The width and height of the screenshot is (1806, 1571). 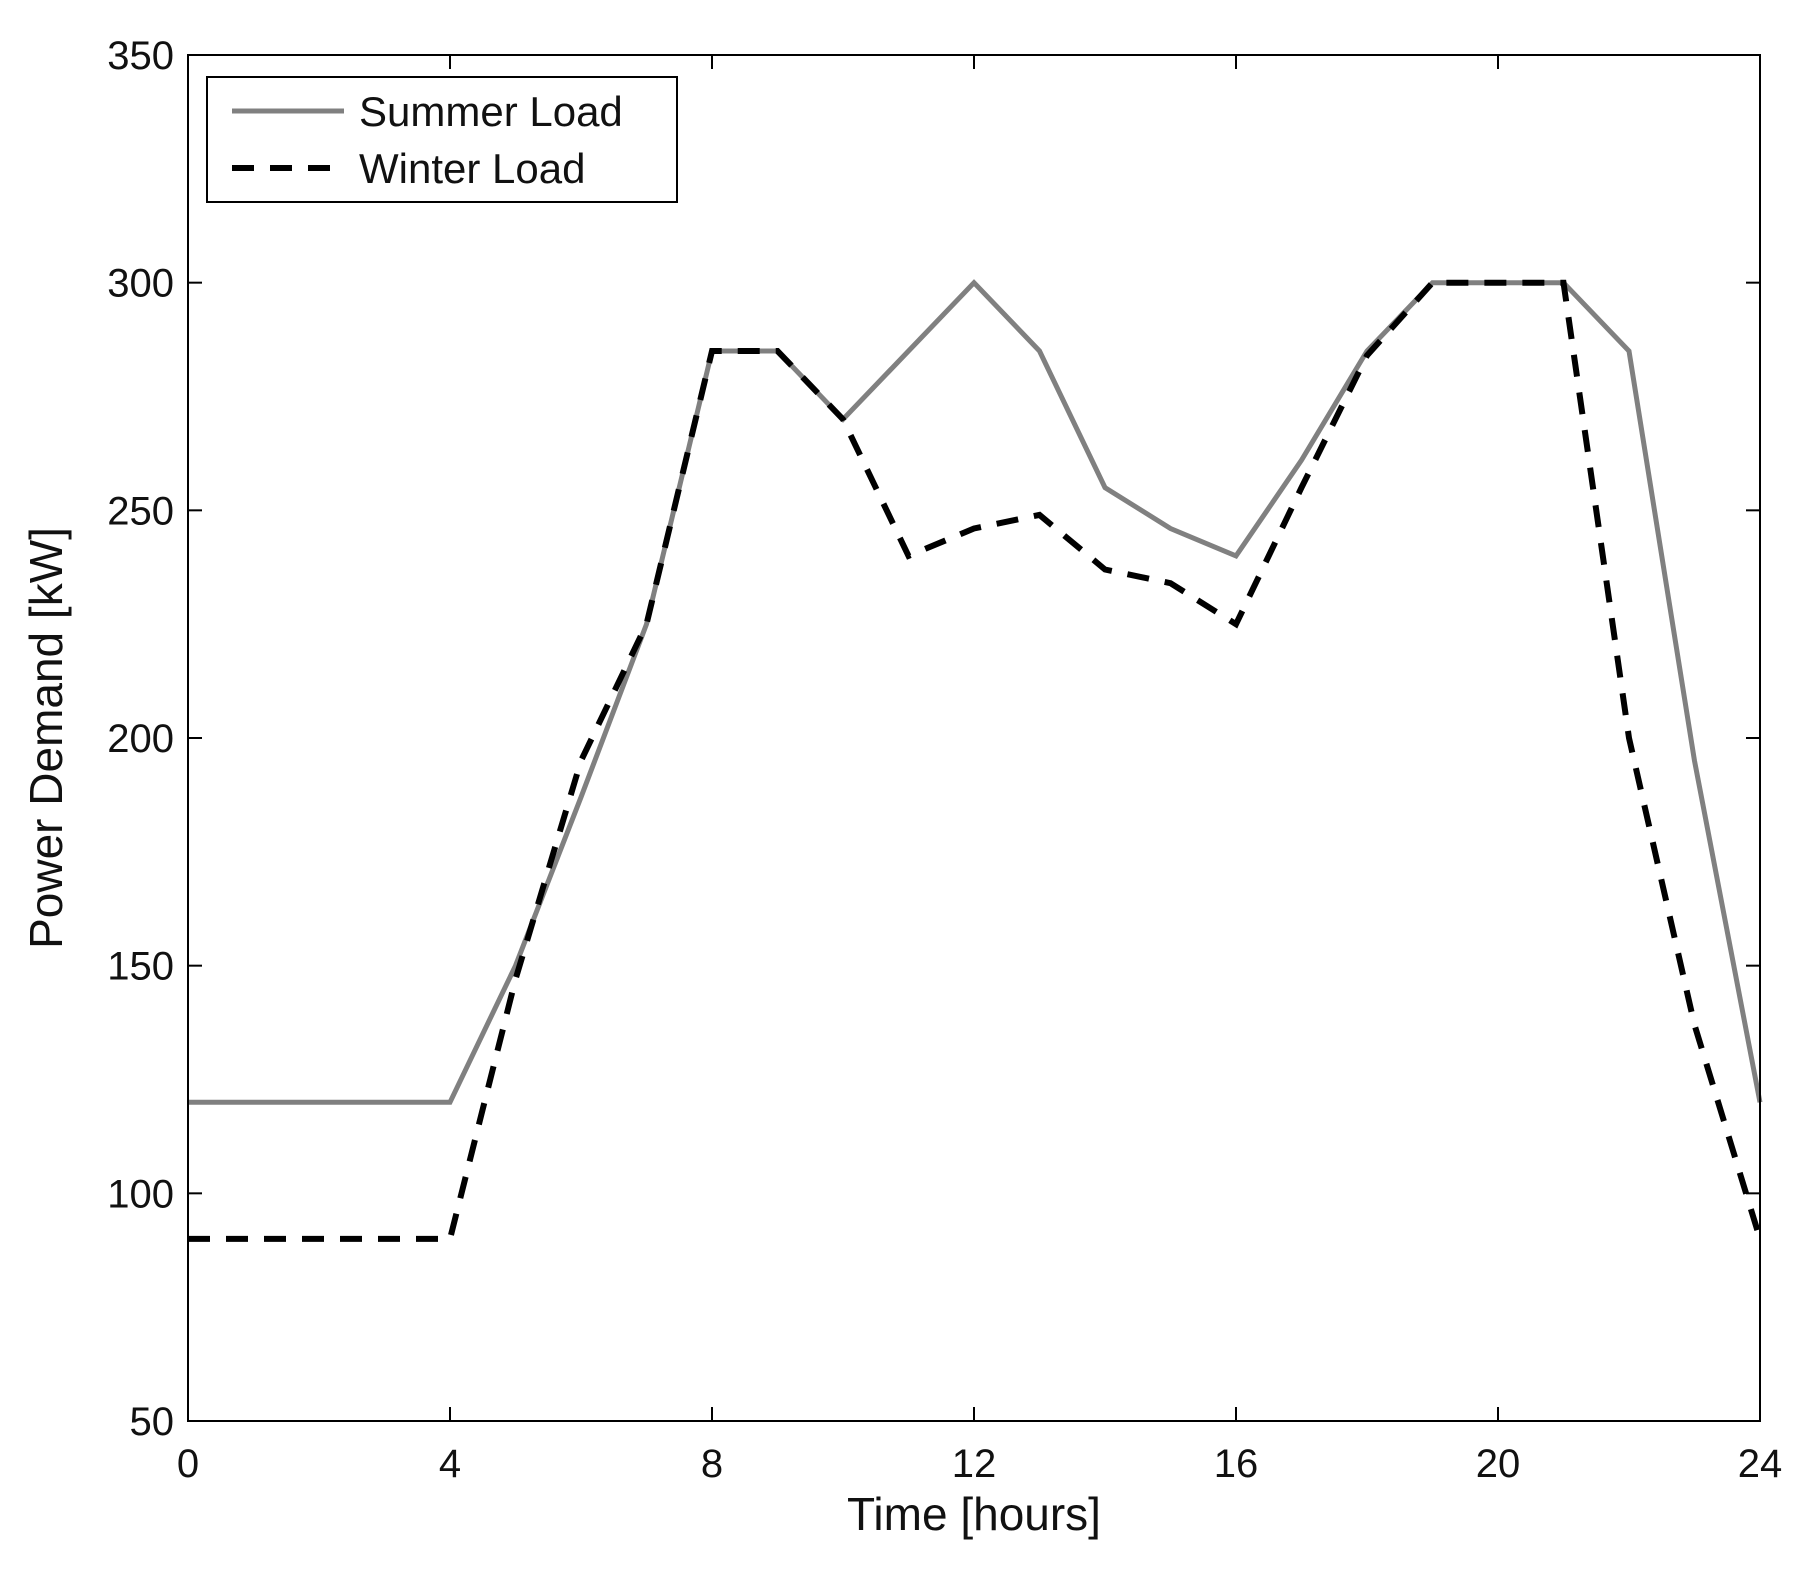 What do you see at coordinates (450, 1464) in the screenshot?
I see `x-tick-label: 4` at bounding box center [450, 1464].